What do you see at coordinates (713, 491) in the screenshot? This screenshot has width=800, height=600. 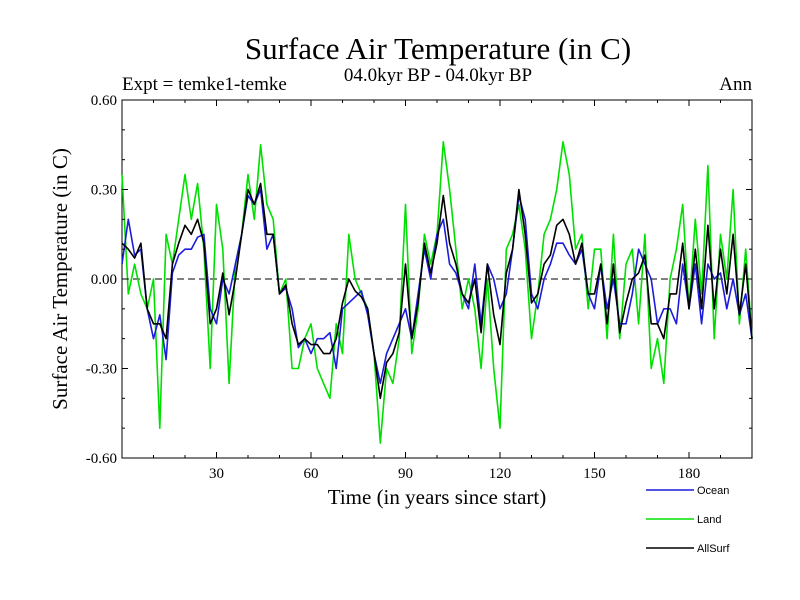 I see `legend-label-ocean: Ocean` at bounding box center [713, 491].